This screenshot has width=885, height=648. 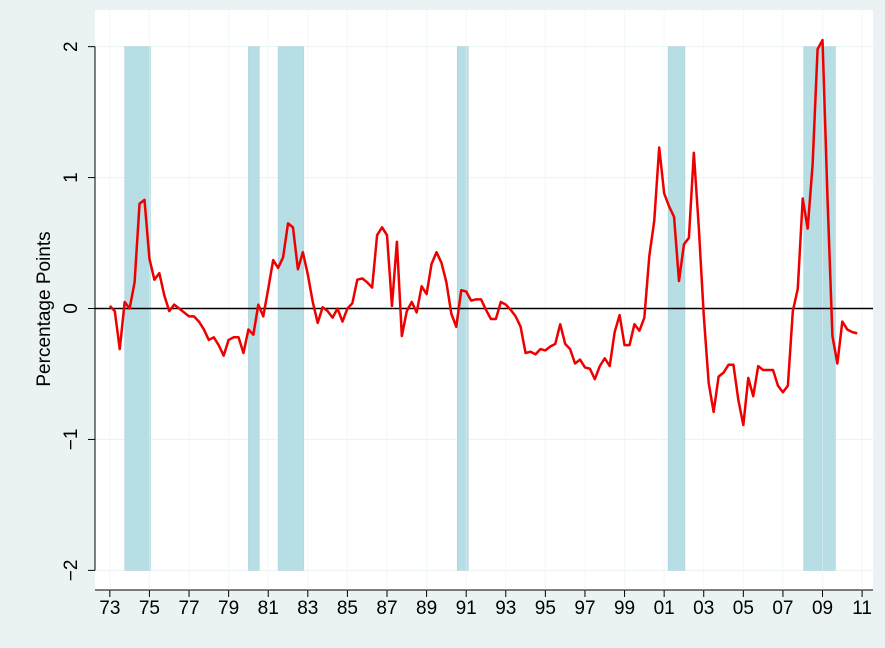 I want to click on x-tick-label: 93, so click(x=505, y=608).